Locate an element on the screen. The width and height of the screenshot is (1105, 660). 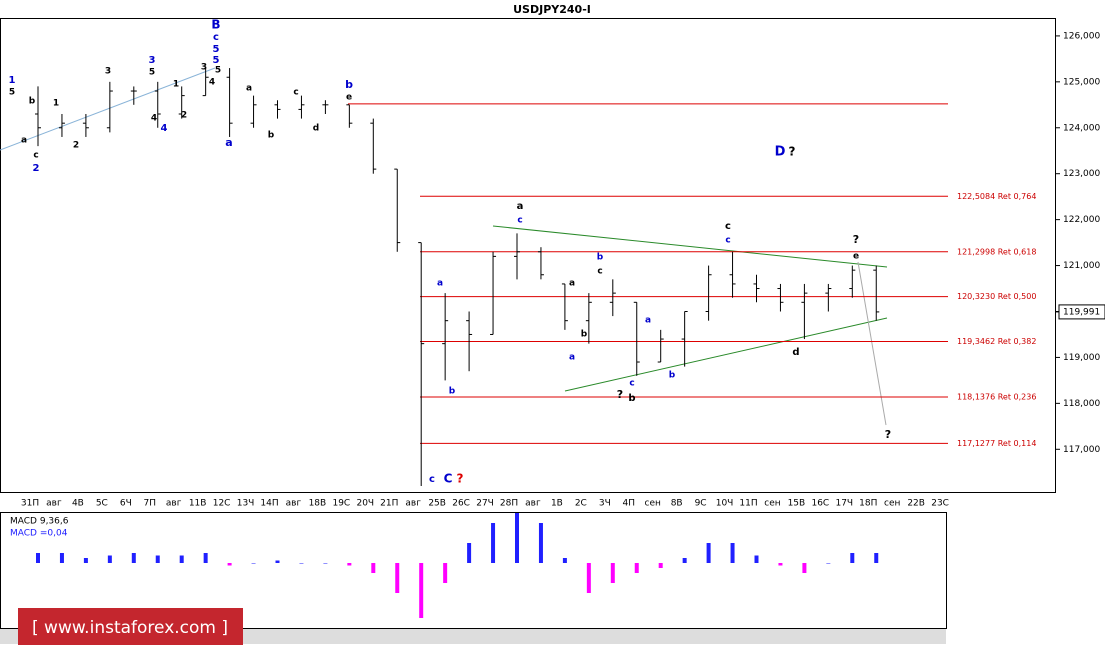
wave-label: e is located at coordinates (856, 257).